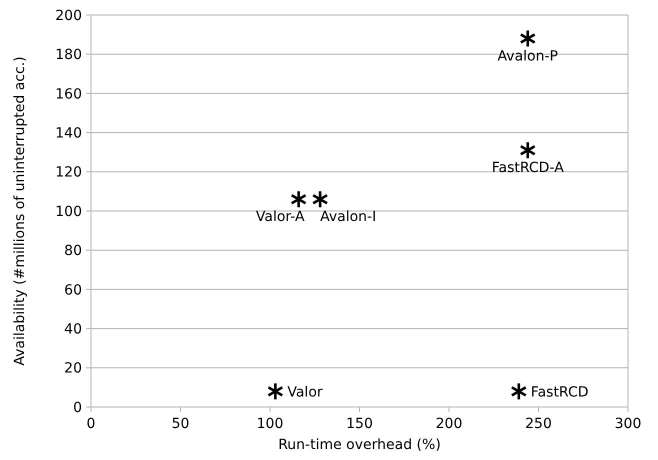  I want to click on y-tick-label: 60, so click(73, 290).